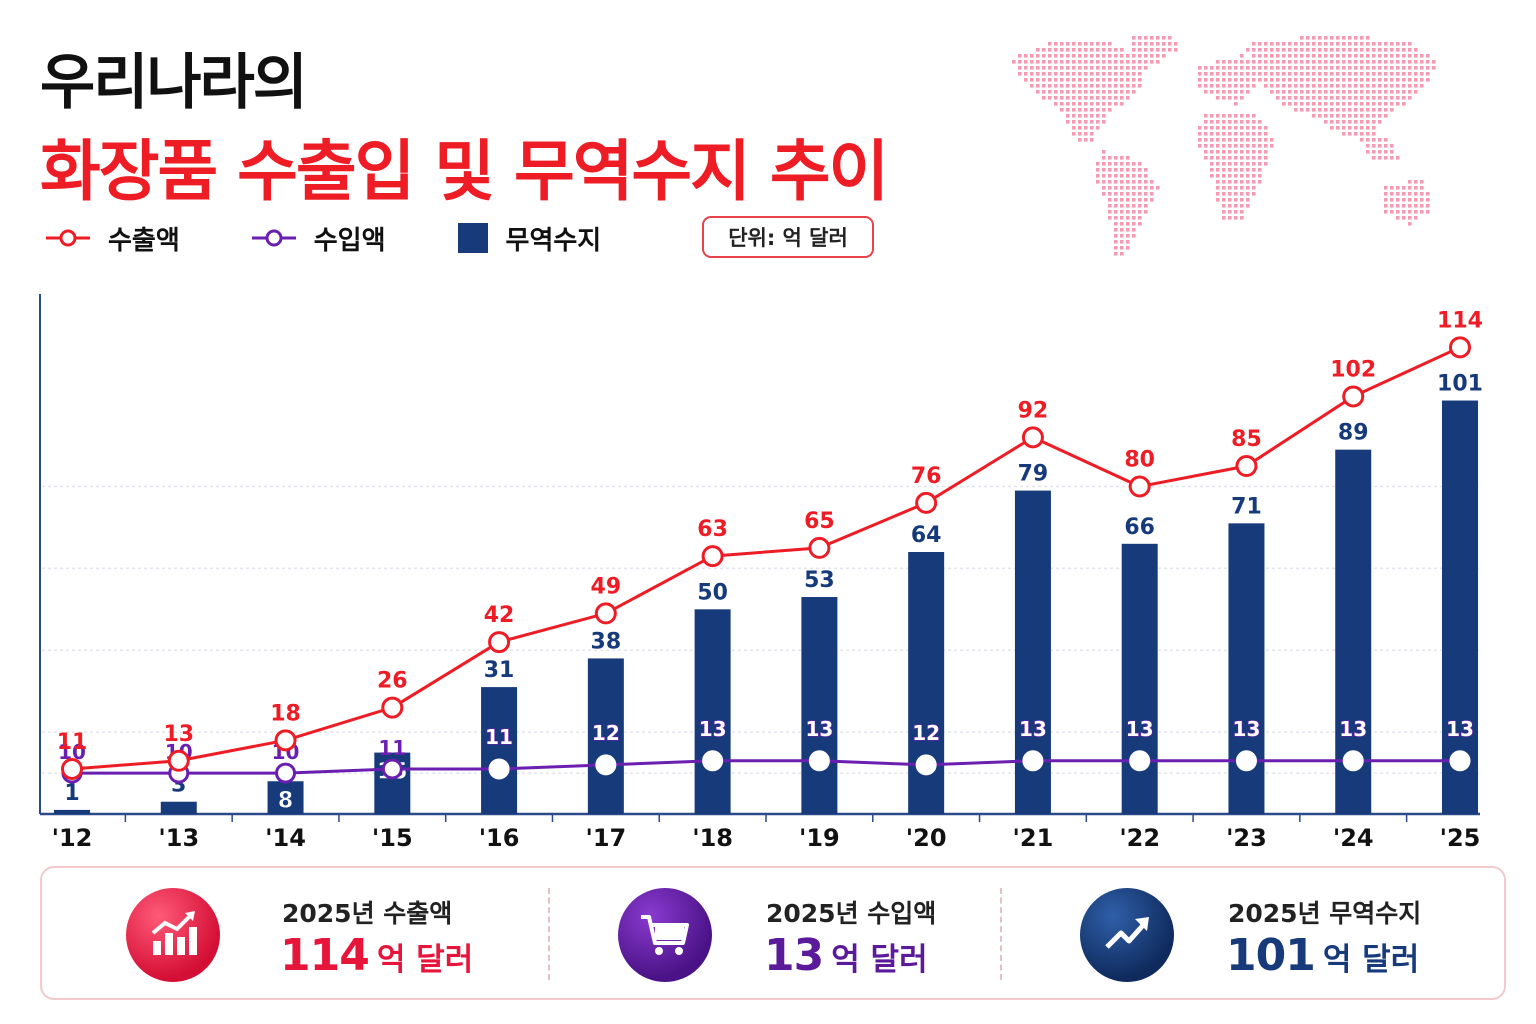  What do you see at coordinates (1246, 838) in the screenshot?
I see `x-tick-label: '23` at bounding box center [1246, 838].